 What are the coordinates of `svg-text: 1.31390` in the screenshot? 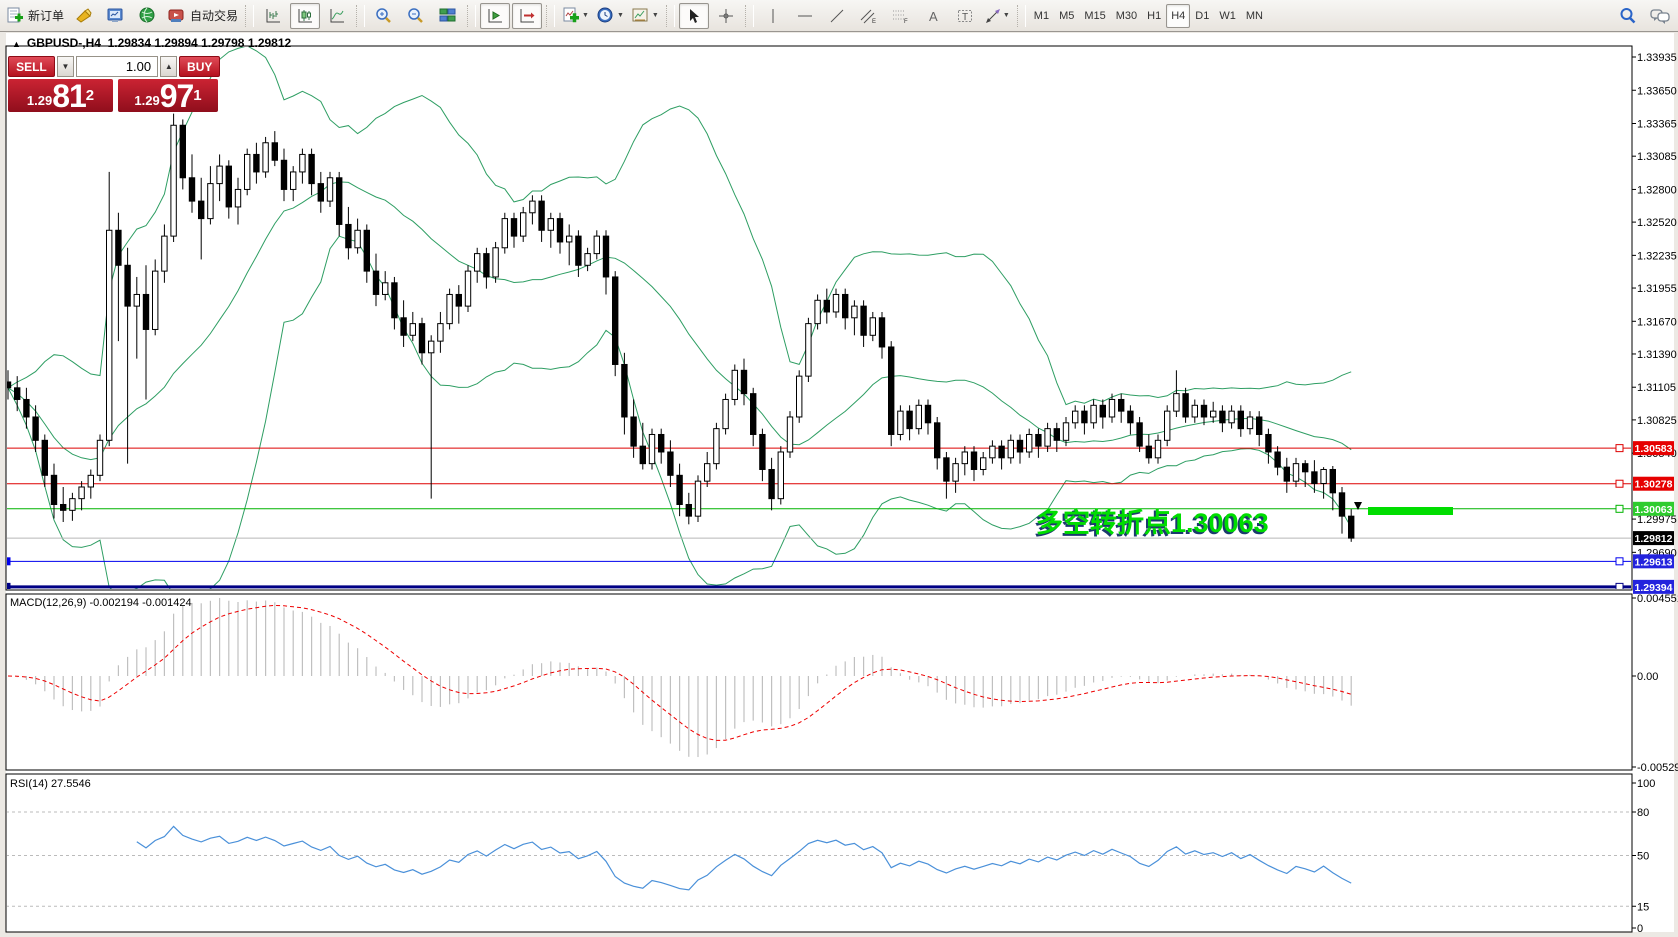 It's located at (1657, 355).